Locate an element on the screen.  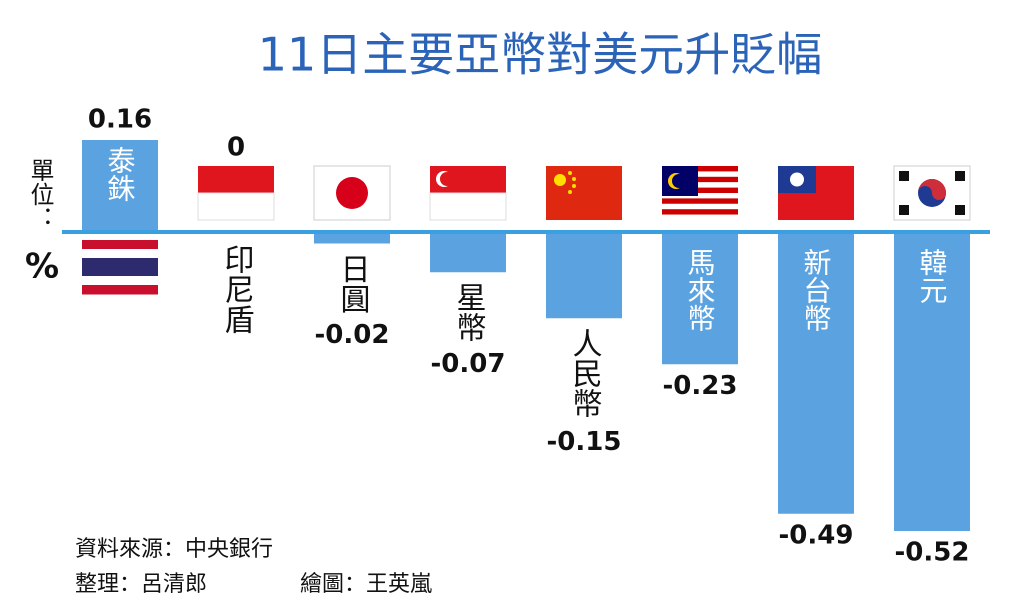
unit: % is located at coordinates (42, 267).